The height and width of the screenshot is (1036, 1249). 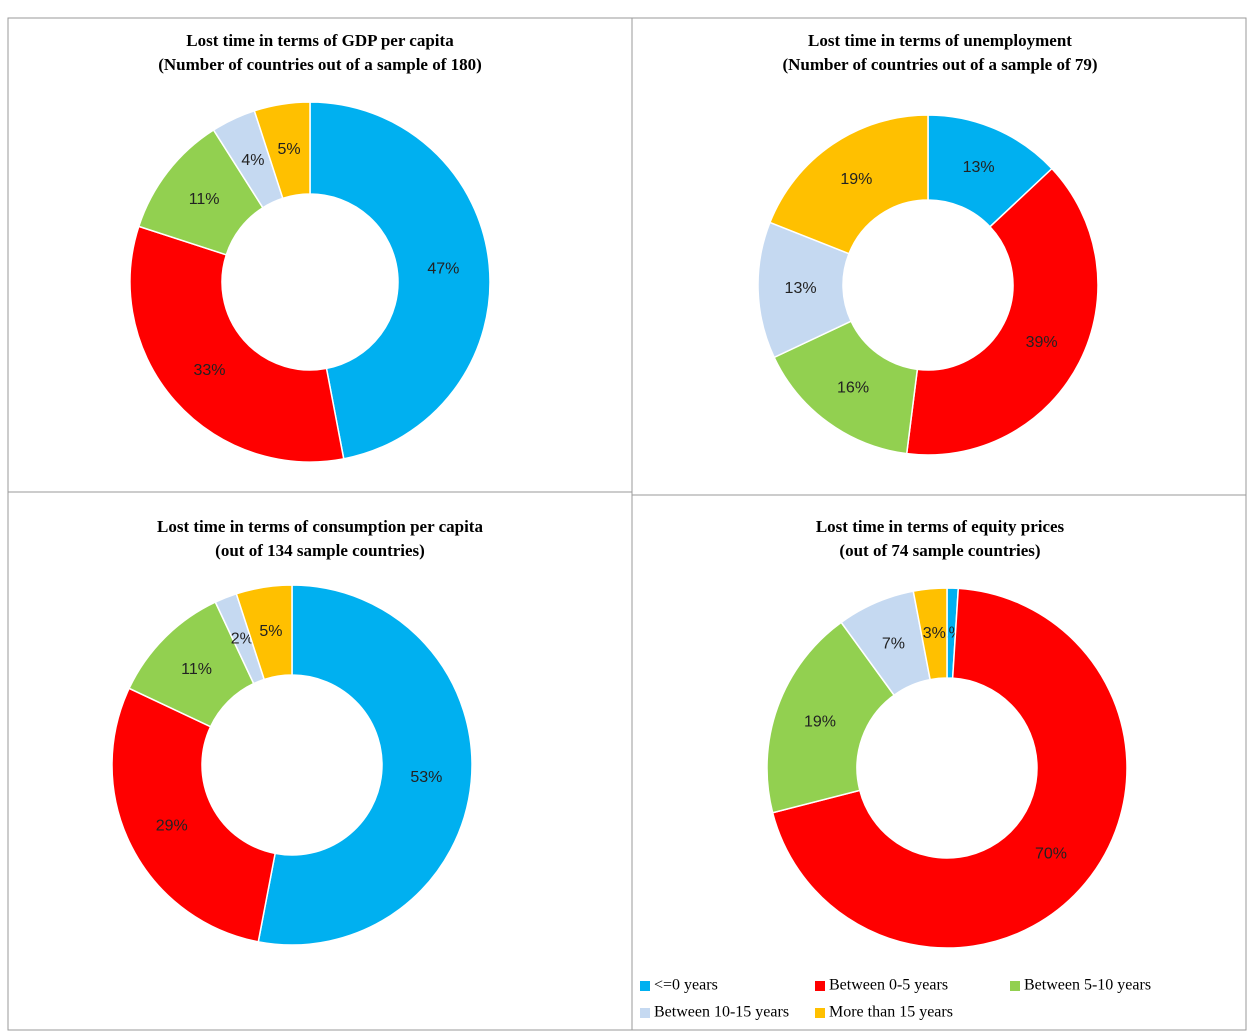 I want to click on legend-label: More than 15 years, so click(x=891, y=1012).